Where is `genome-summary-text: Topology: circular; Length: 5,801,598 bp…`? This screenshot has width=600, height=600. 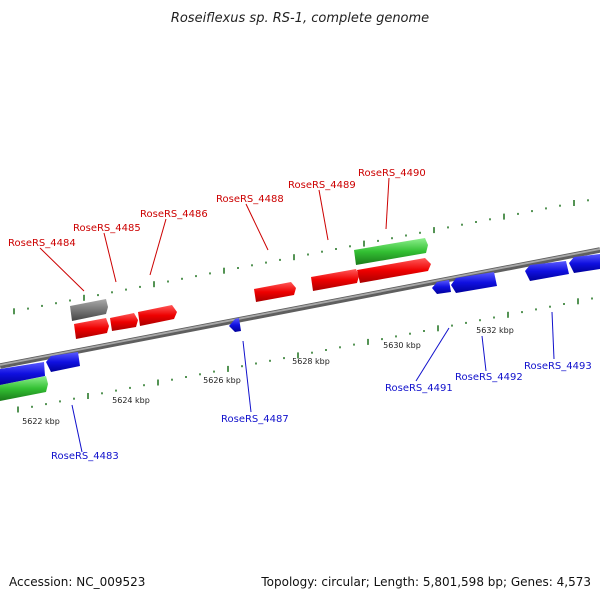
genome-summary-text: Topology: circular; Length: 5,801,598 bp… is located at coordinates (425, 582).